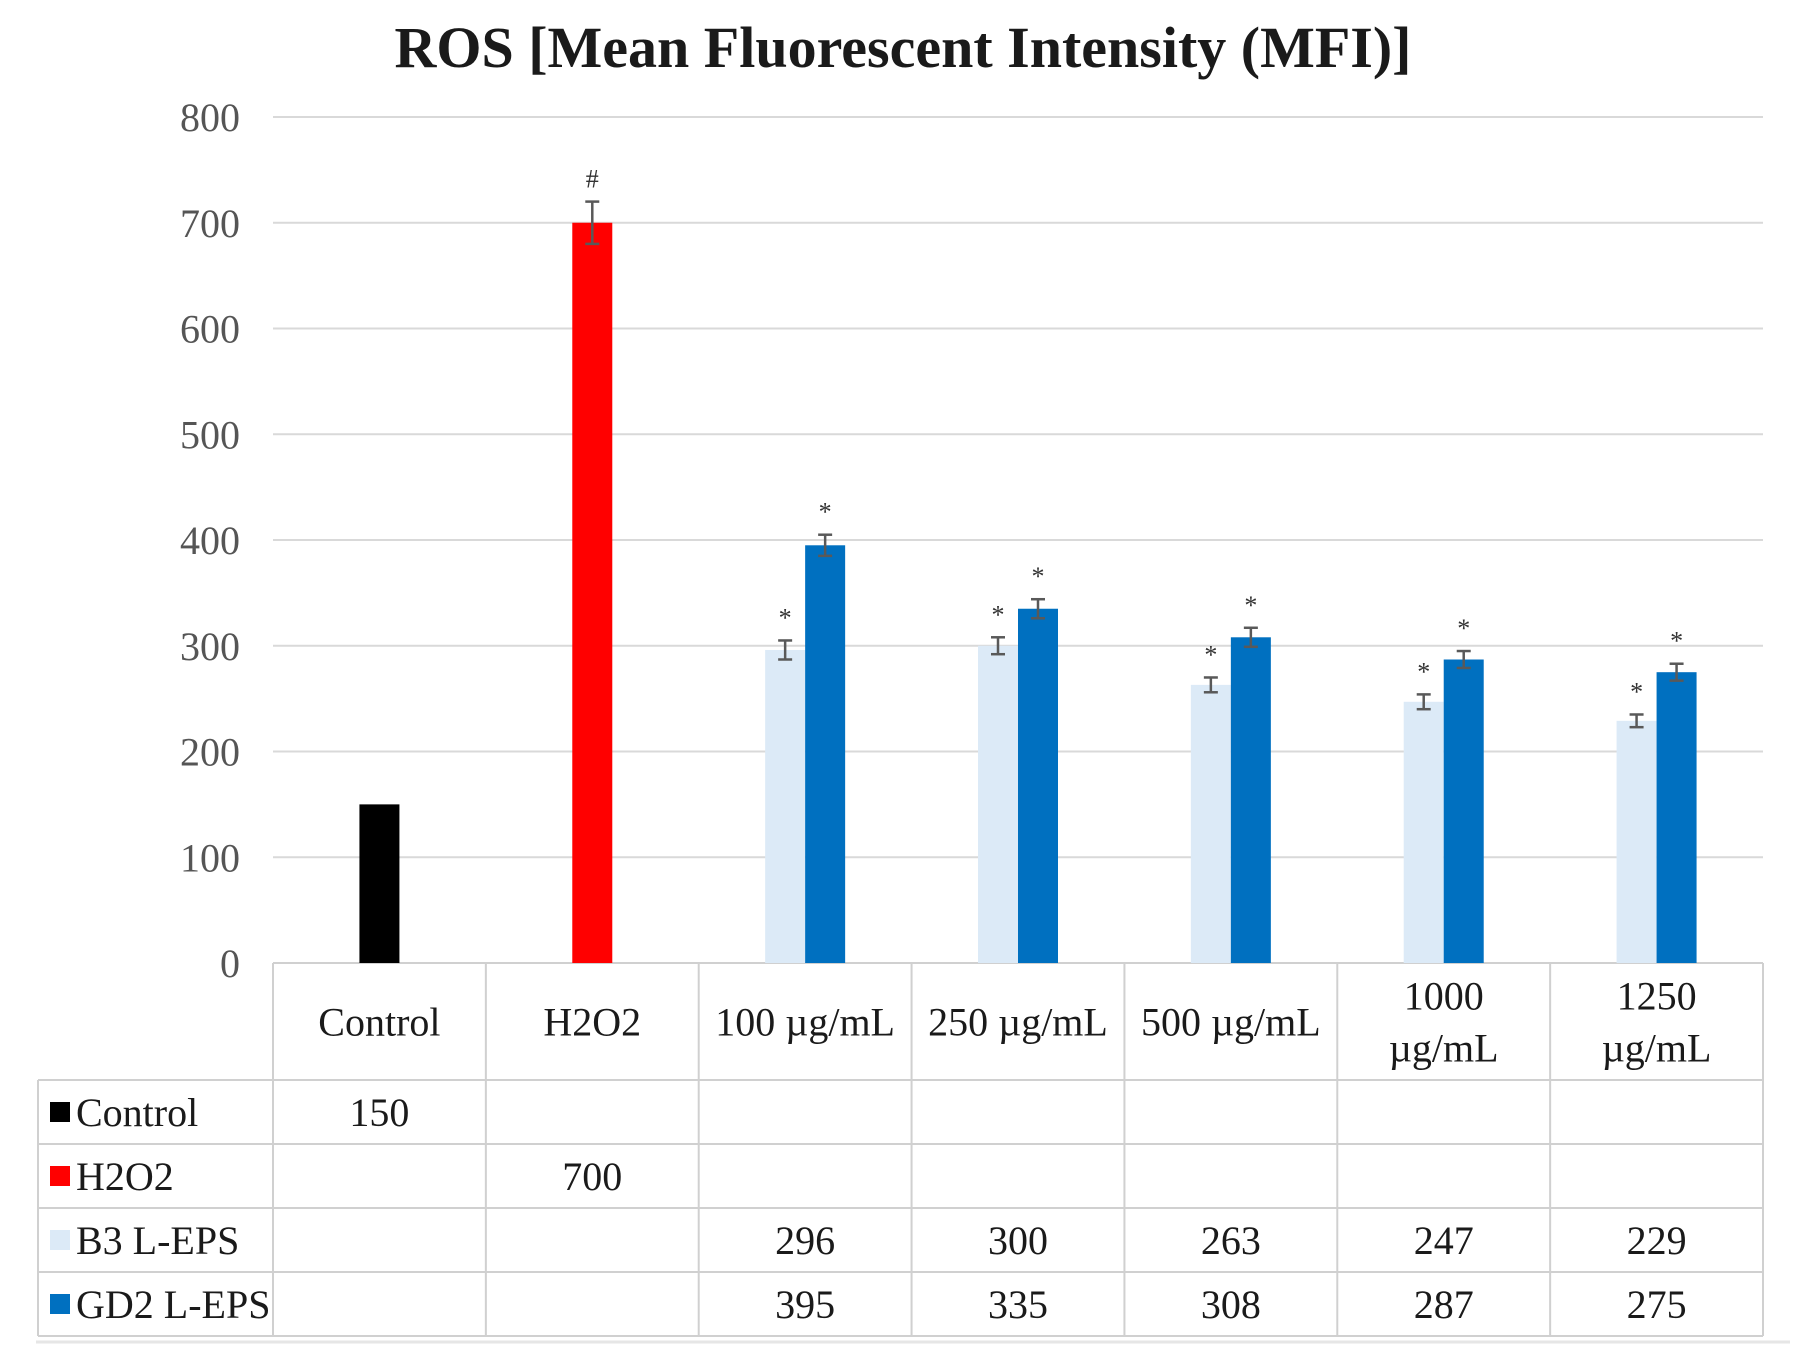 This screenshot has height=1364, width=1806. I want to click on significance-marker-b3-l-eps-1250-g-ml: *, so click(1636, 691).